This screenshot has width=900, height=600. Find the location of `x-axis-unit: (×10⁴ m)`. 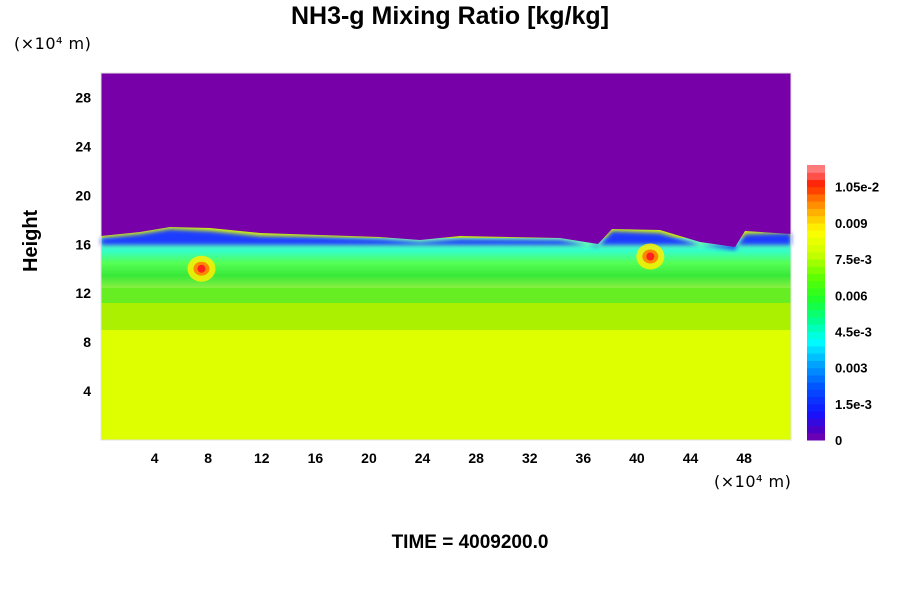

x-axis-unit: (×10⁴ m) is located at coordinates (753, 481).